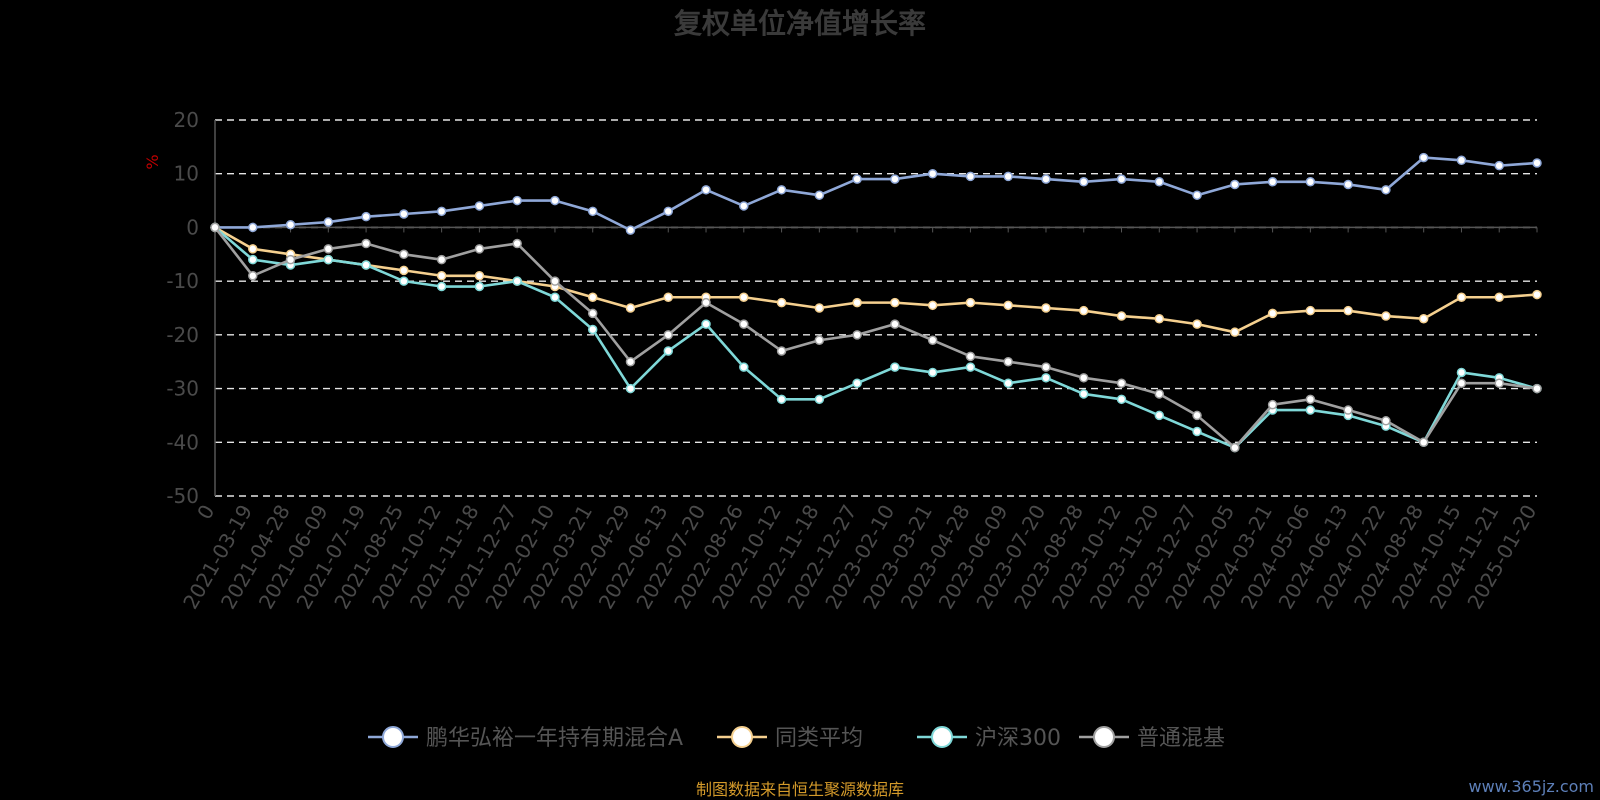 This screenshot has width=1600, height=800. I want to click on legend-label-2: 沪深300, so click(1018, 738).